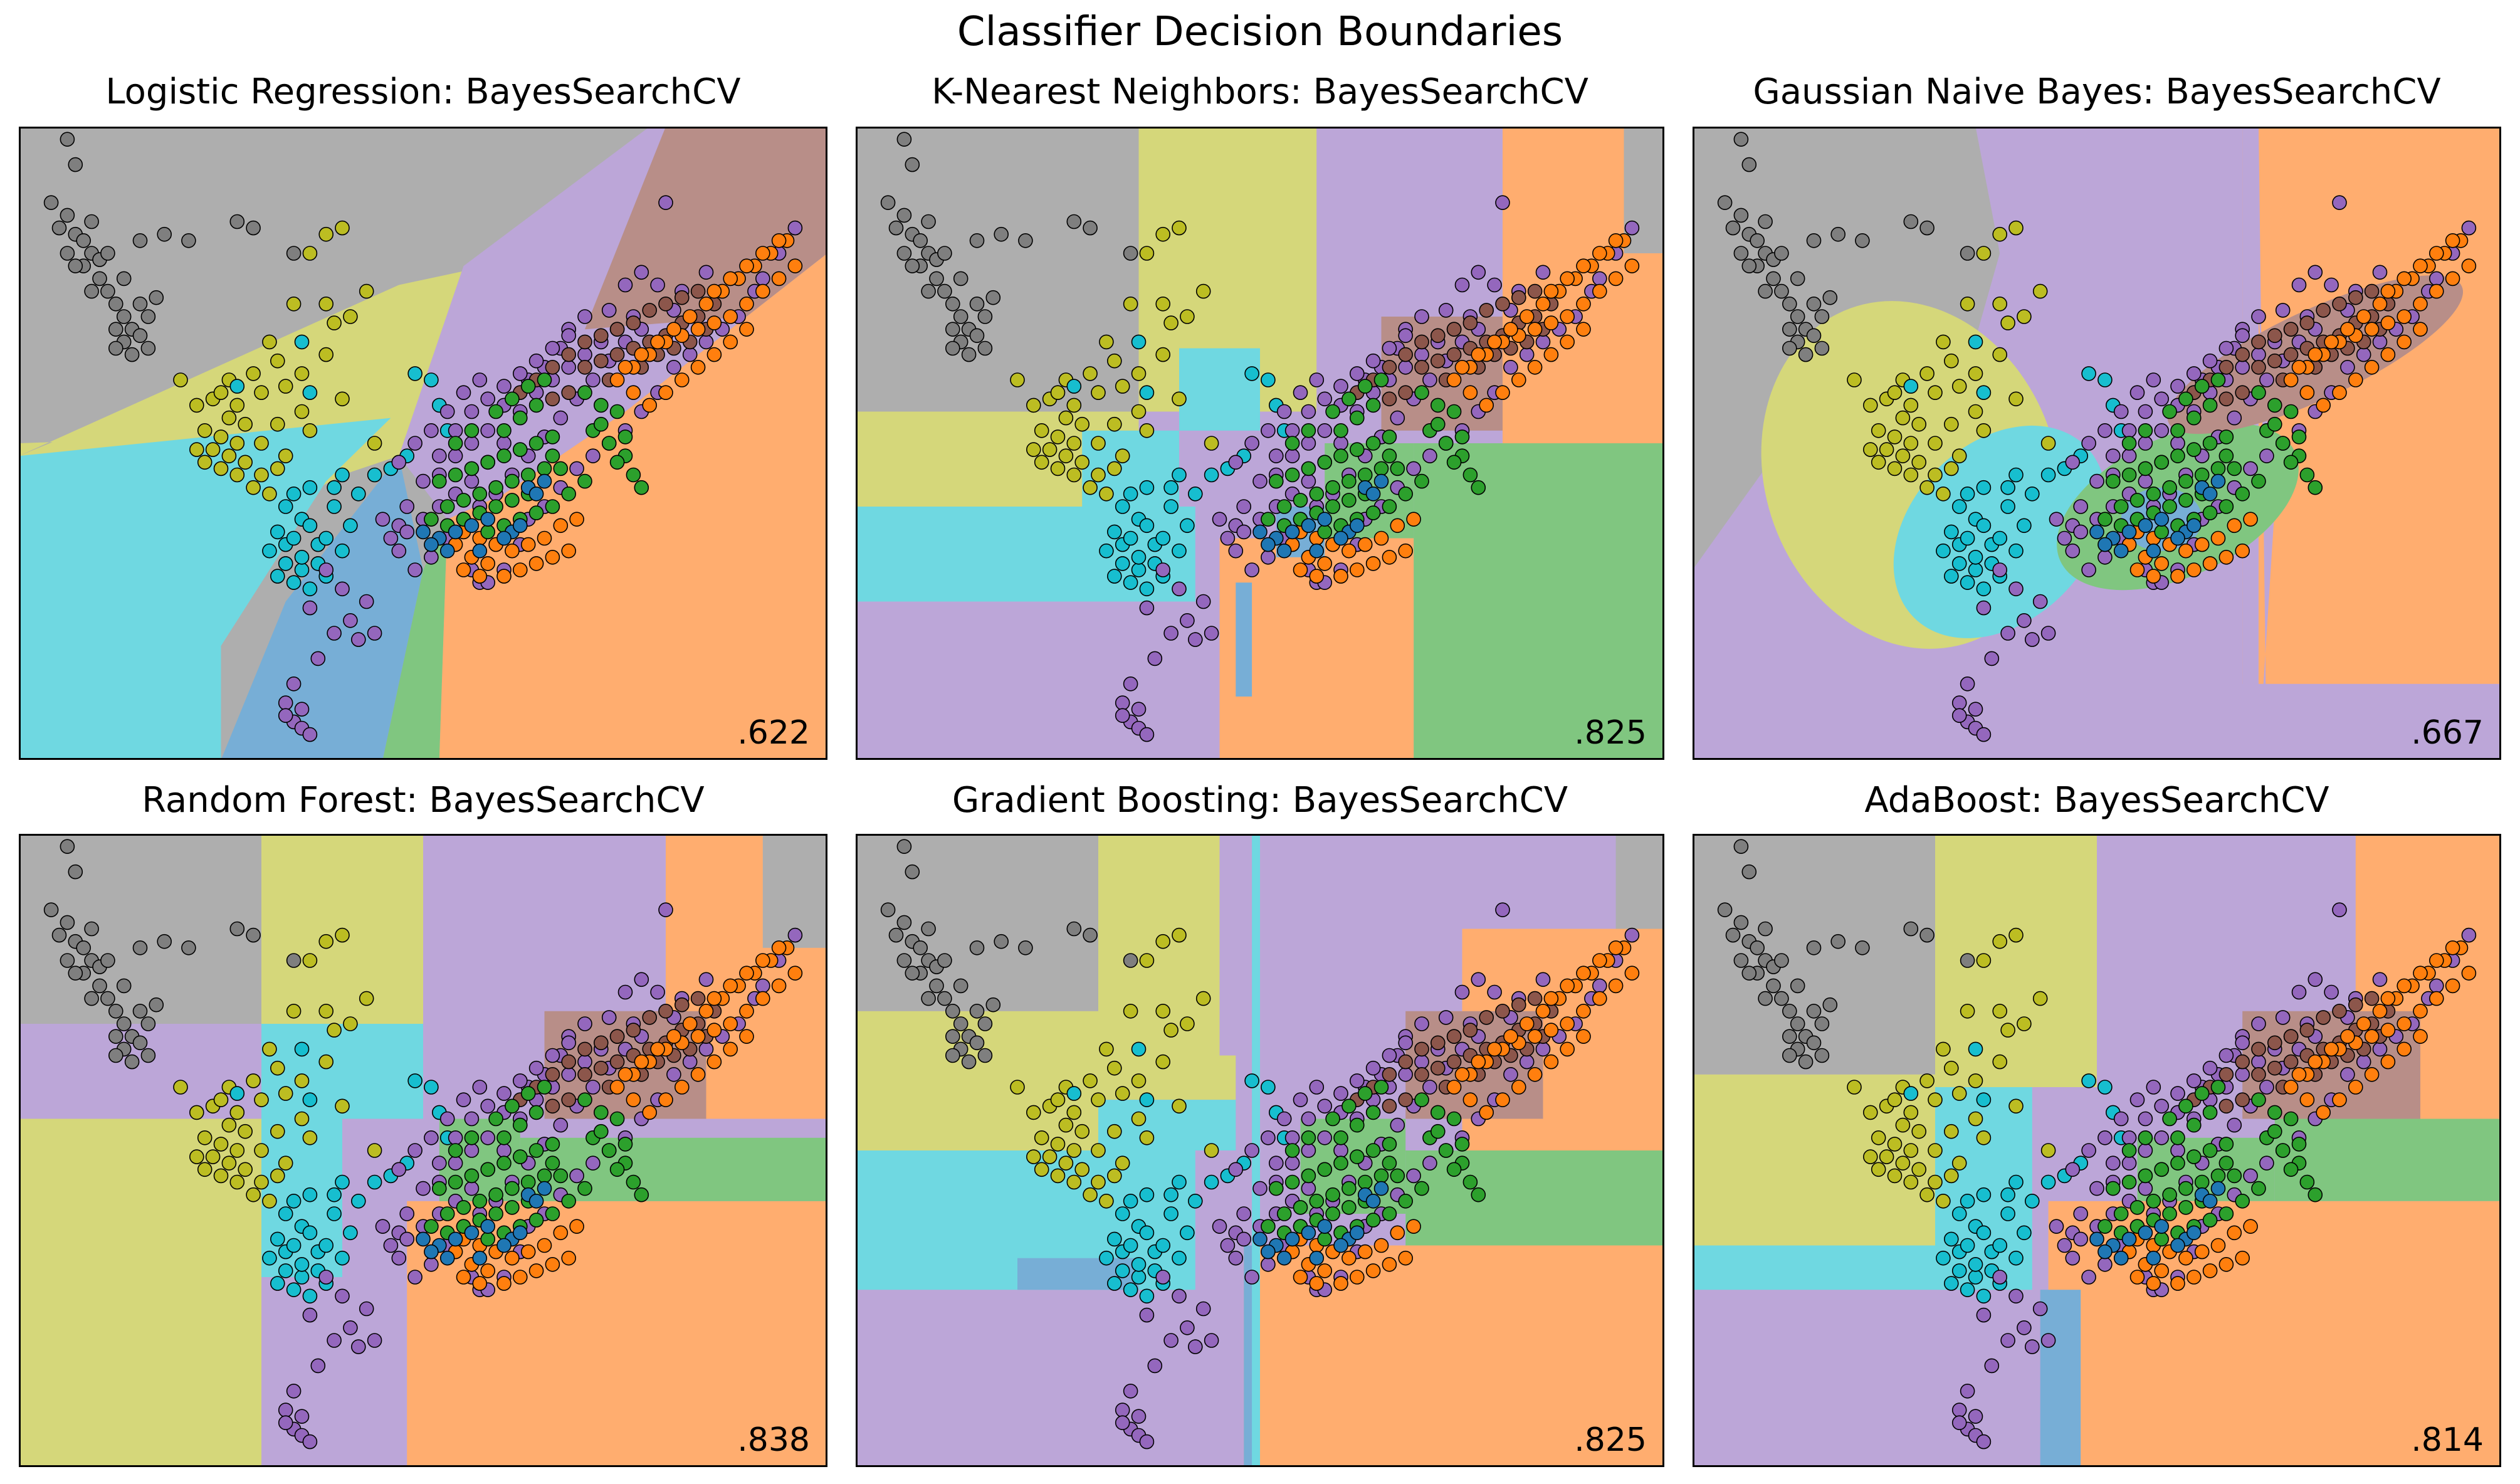 The image size is (2520, 1484). What do you see at coordinates (1539, 601) in the screenshot?
I see `decision-region` at bounding box center [1539, 601].